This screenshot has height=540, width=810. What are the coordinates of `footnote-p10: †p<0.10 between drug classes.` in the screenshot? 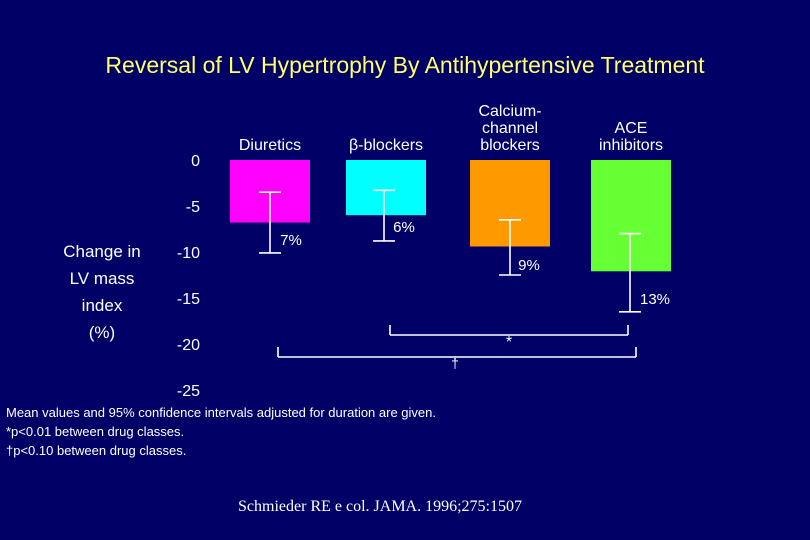 It's located at (96, 450).